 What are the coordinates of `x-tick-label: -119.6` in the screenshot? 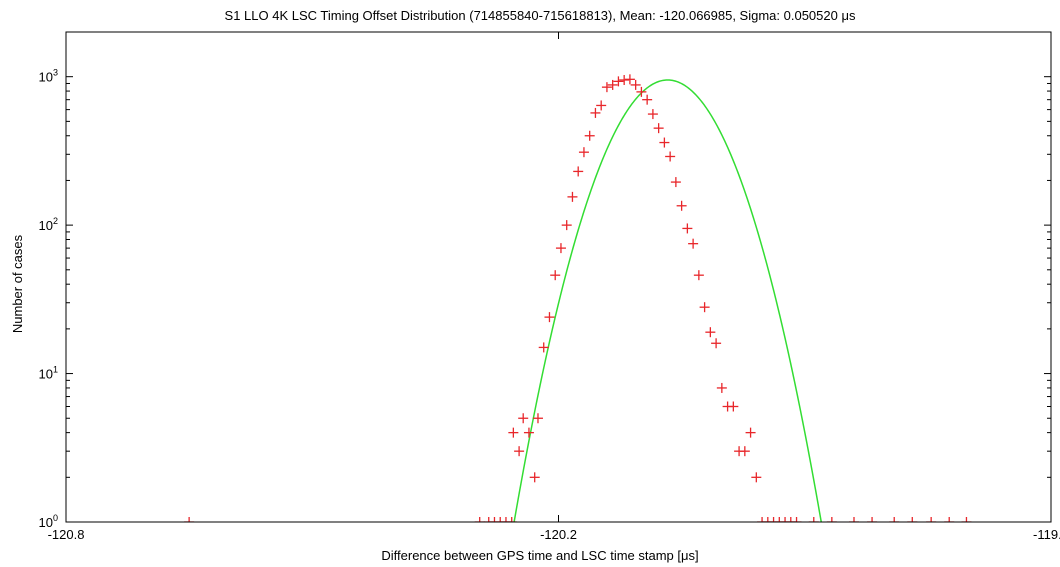 It's located at (1046, 534).